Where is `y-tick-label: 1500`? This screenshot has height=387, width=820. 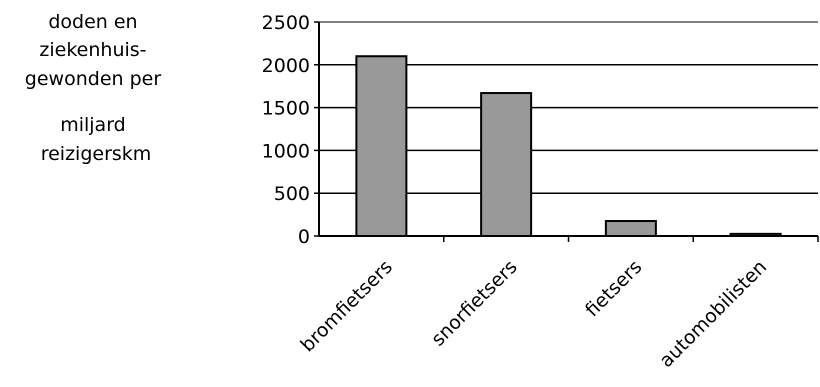 y-tick-label: 1500 is located at coordinates (286, 109).